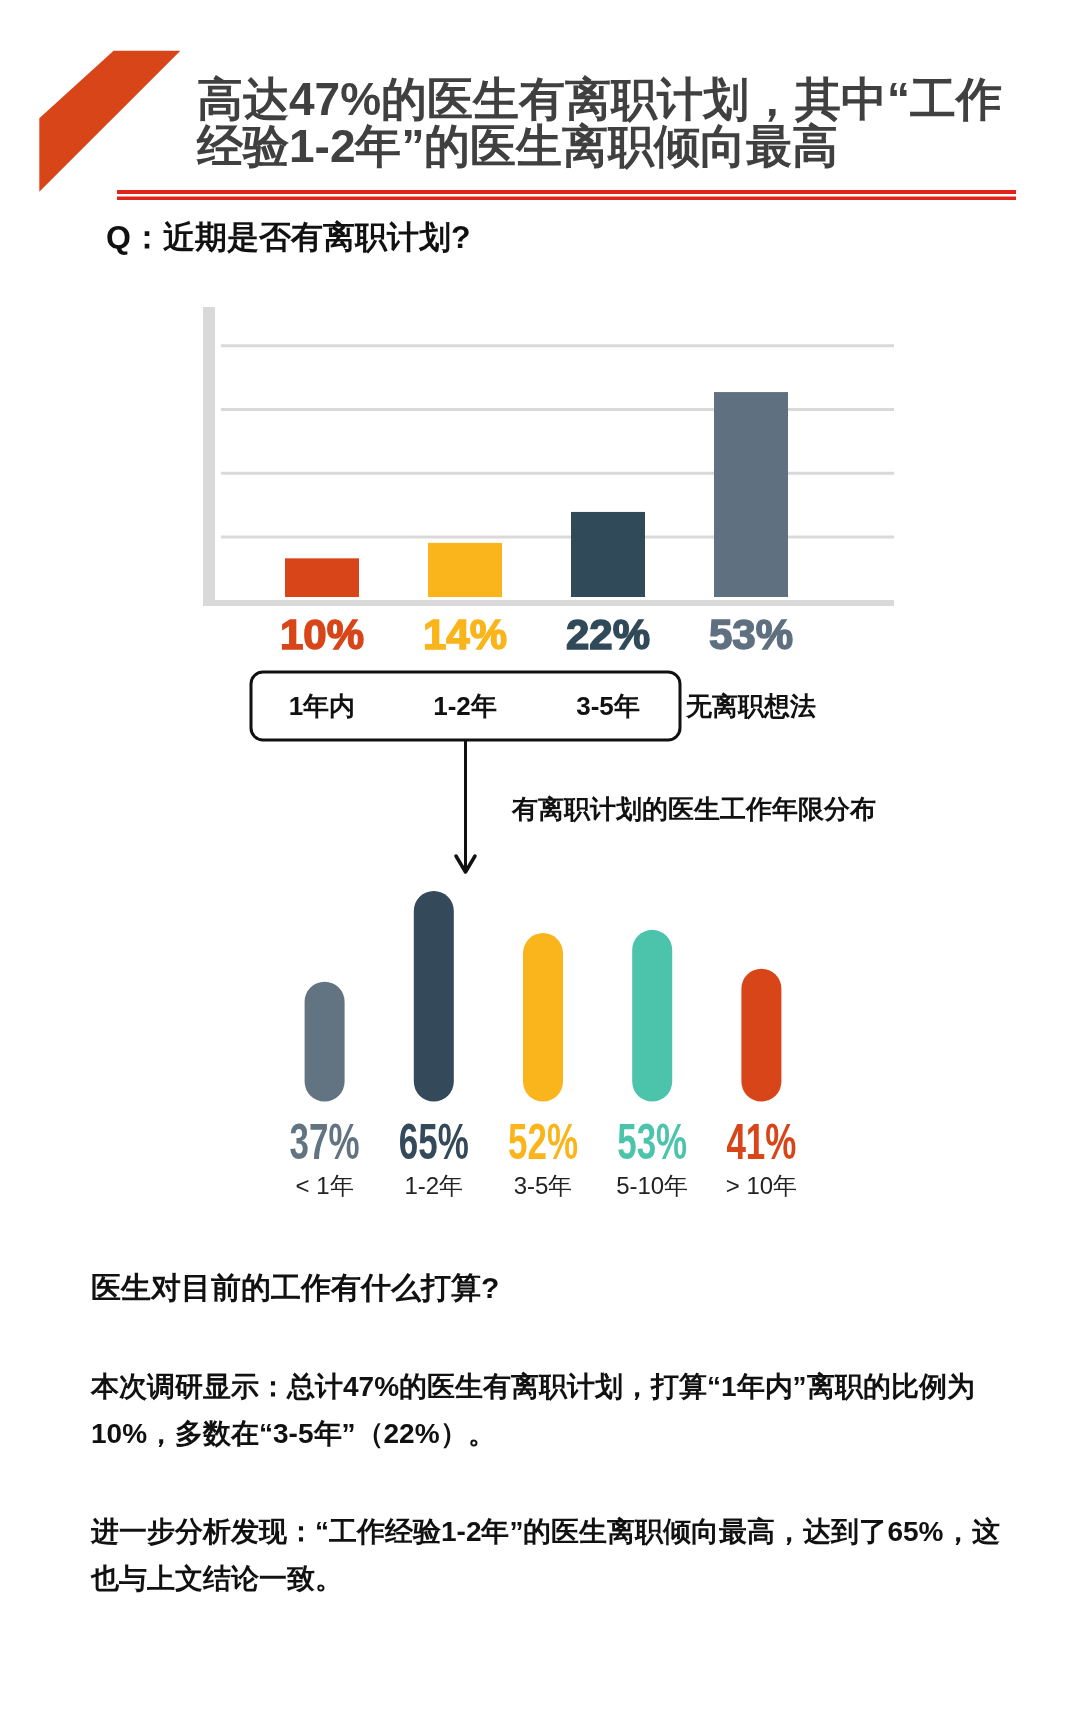 Image resolution: width=1080 pixels, height=1715 pixels. What do you see at coordinates (652, 1185) in the screenshot?
I see `x-tick-label: 5-10年` at bounding box center [652, 1185].